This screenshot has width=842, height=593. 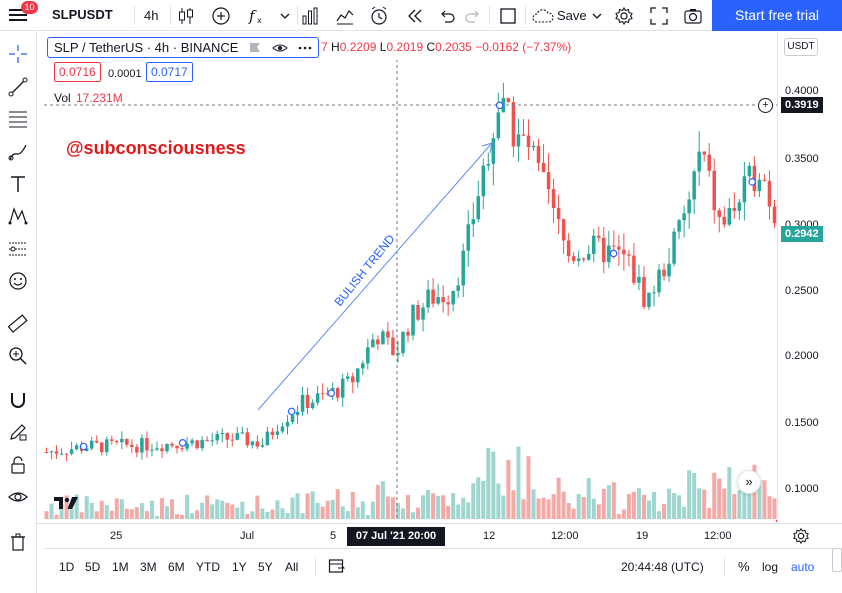 I want to click on alert-clock-icon, so click(x=379, y=16).